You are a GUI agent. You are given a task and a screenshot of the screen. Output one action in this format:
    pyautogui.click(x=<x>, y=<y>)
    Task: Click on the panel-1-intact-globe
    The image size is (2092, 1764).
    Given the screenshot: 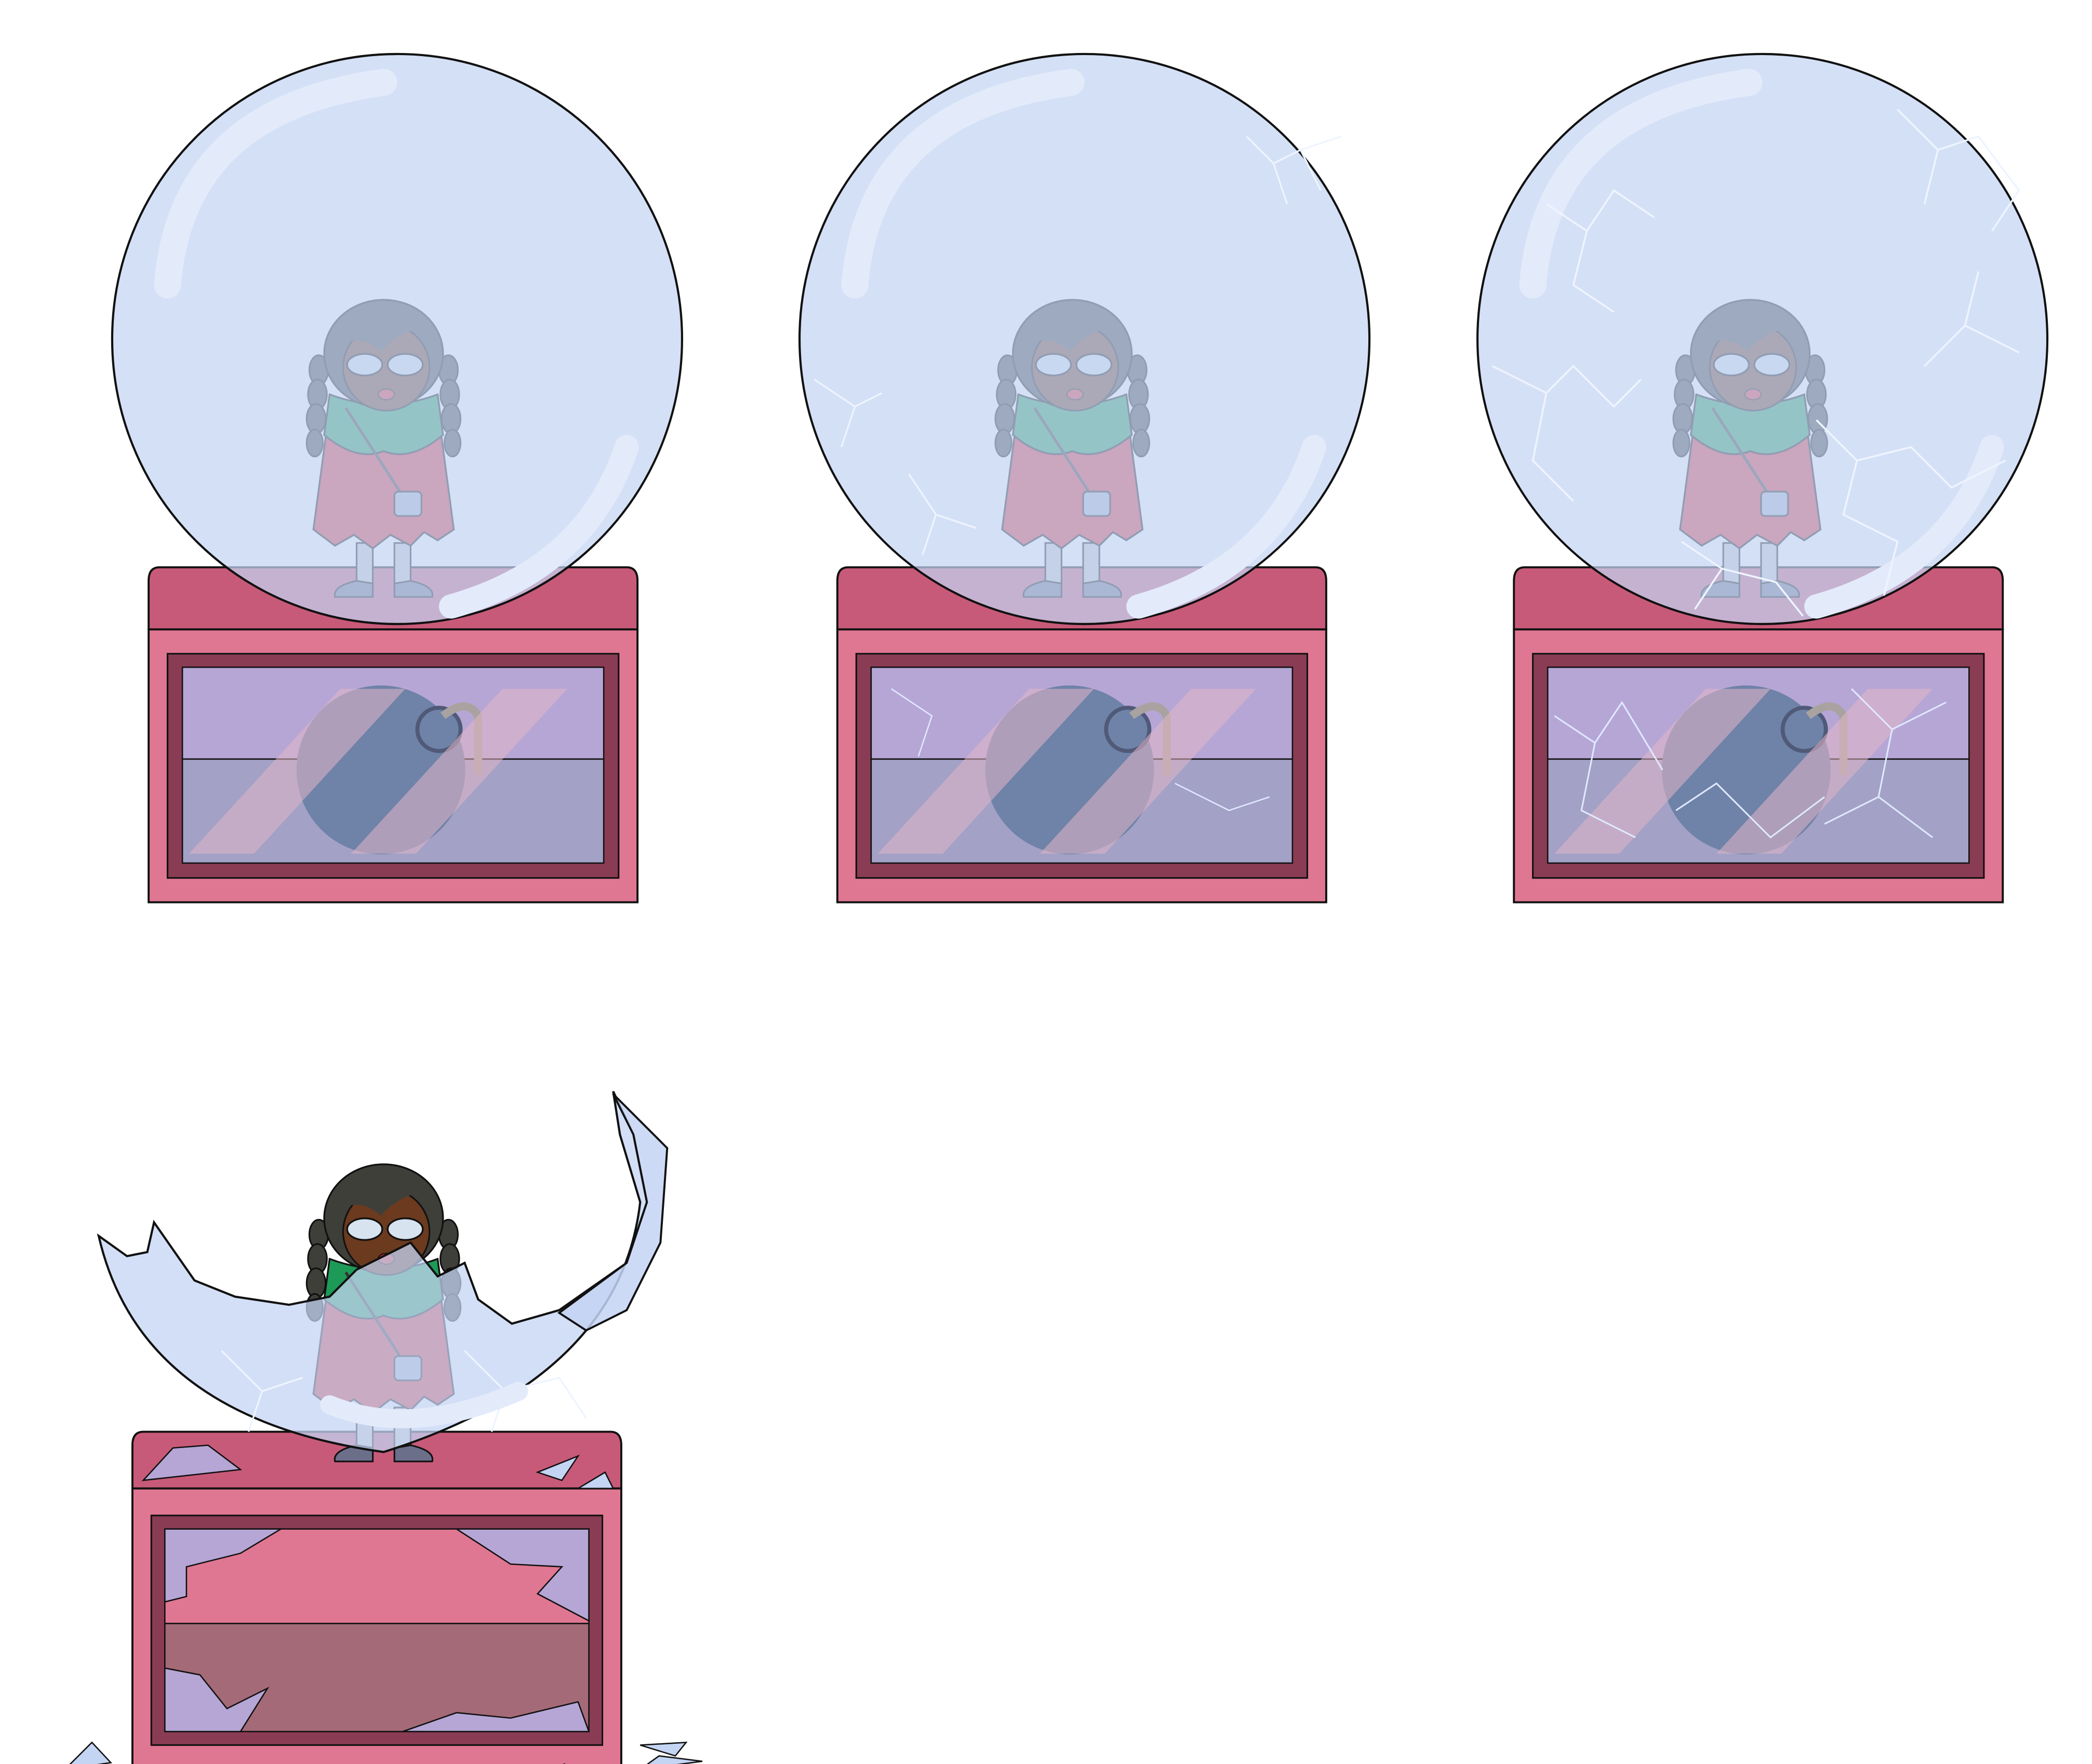 What is the action you would take?
    pyautogui.click(x=397, y=479)
    